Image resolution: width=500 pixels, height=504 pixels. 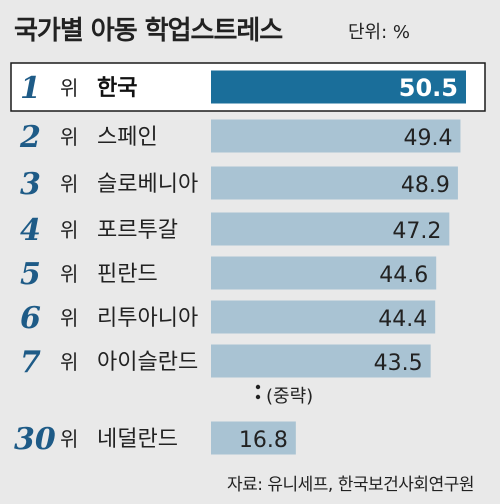 I want to click on country-label-5: 핀란드, so click(x=127, y=274).